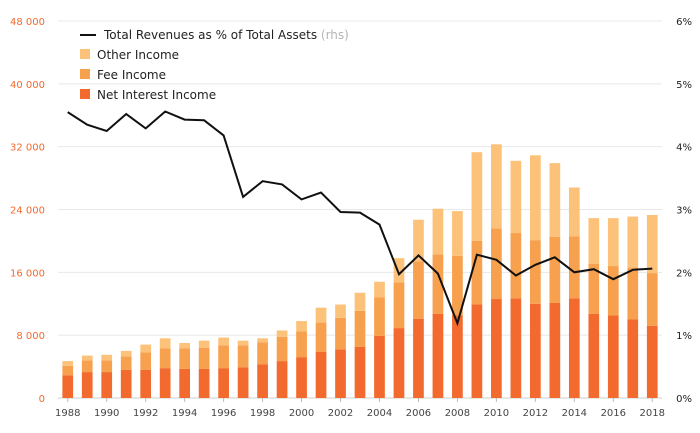 This screenshot has height=433, width=700. Describe the element at coordinates (321, 337) in the screenshot. I see `bar-fee-income-2001` at that location.